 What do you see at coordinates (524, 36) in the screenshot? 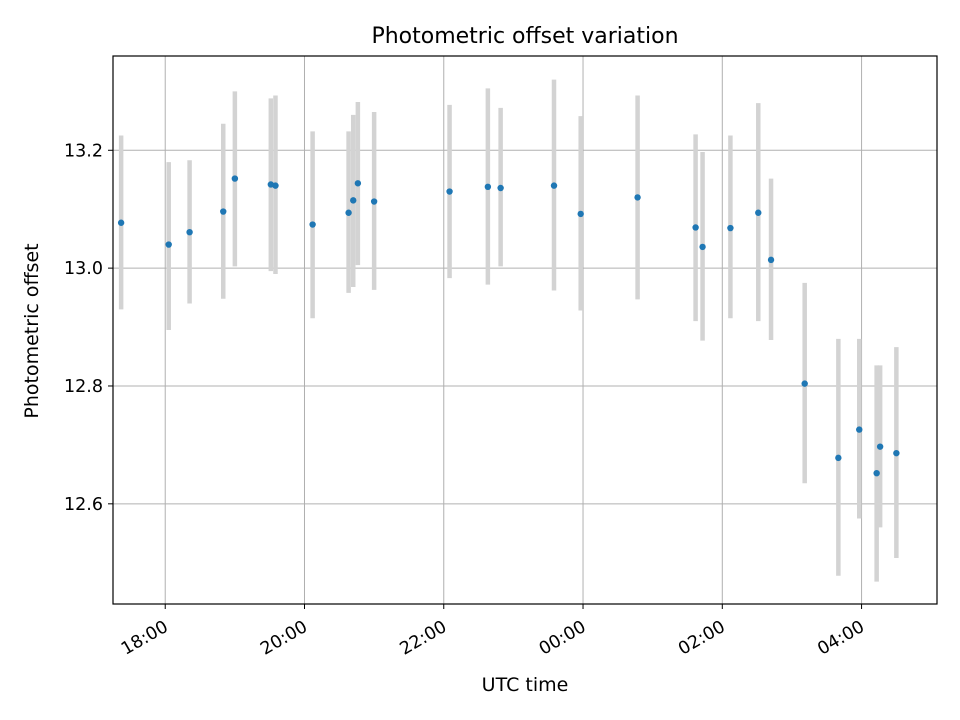
I see `chart-title: Photometric offset variation` at bounding box center [524, 36].